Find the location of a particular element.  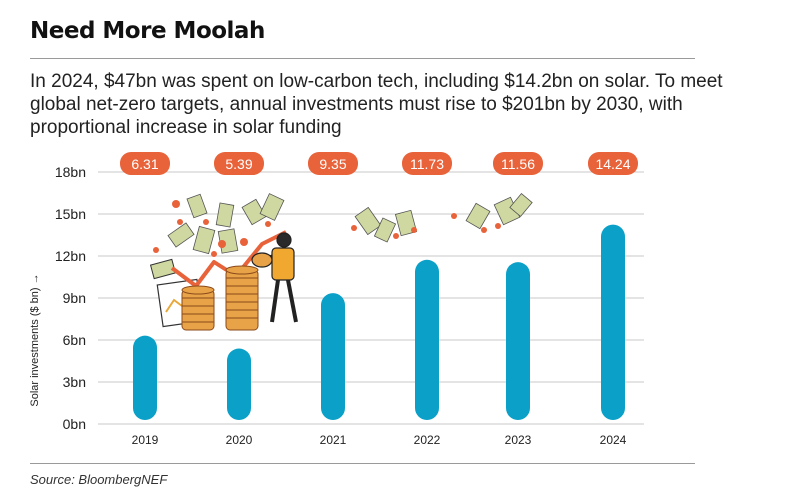

data-label: 5.39 is located at coordinates (238, 164).